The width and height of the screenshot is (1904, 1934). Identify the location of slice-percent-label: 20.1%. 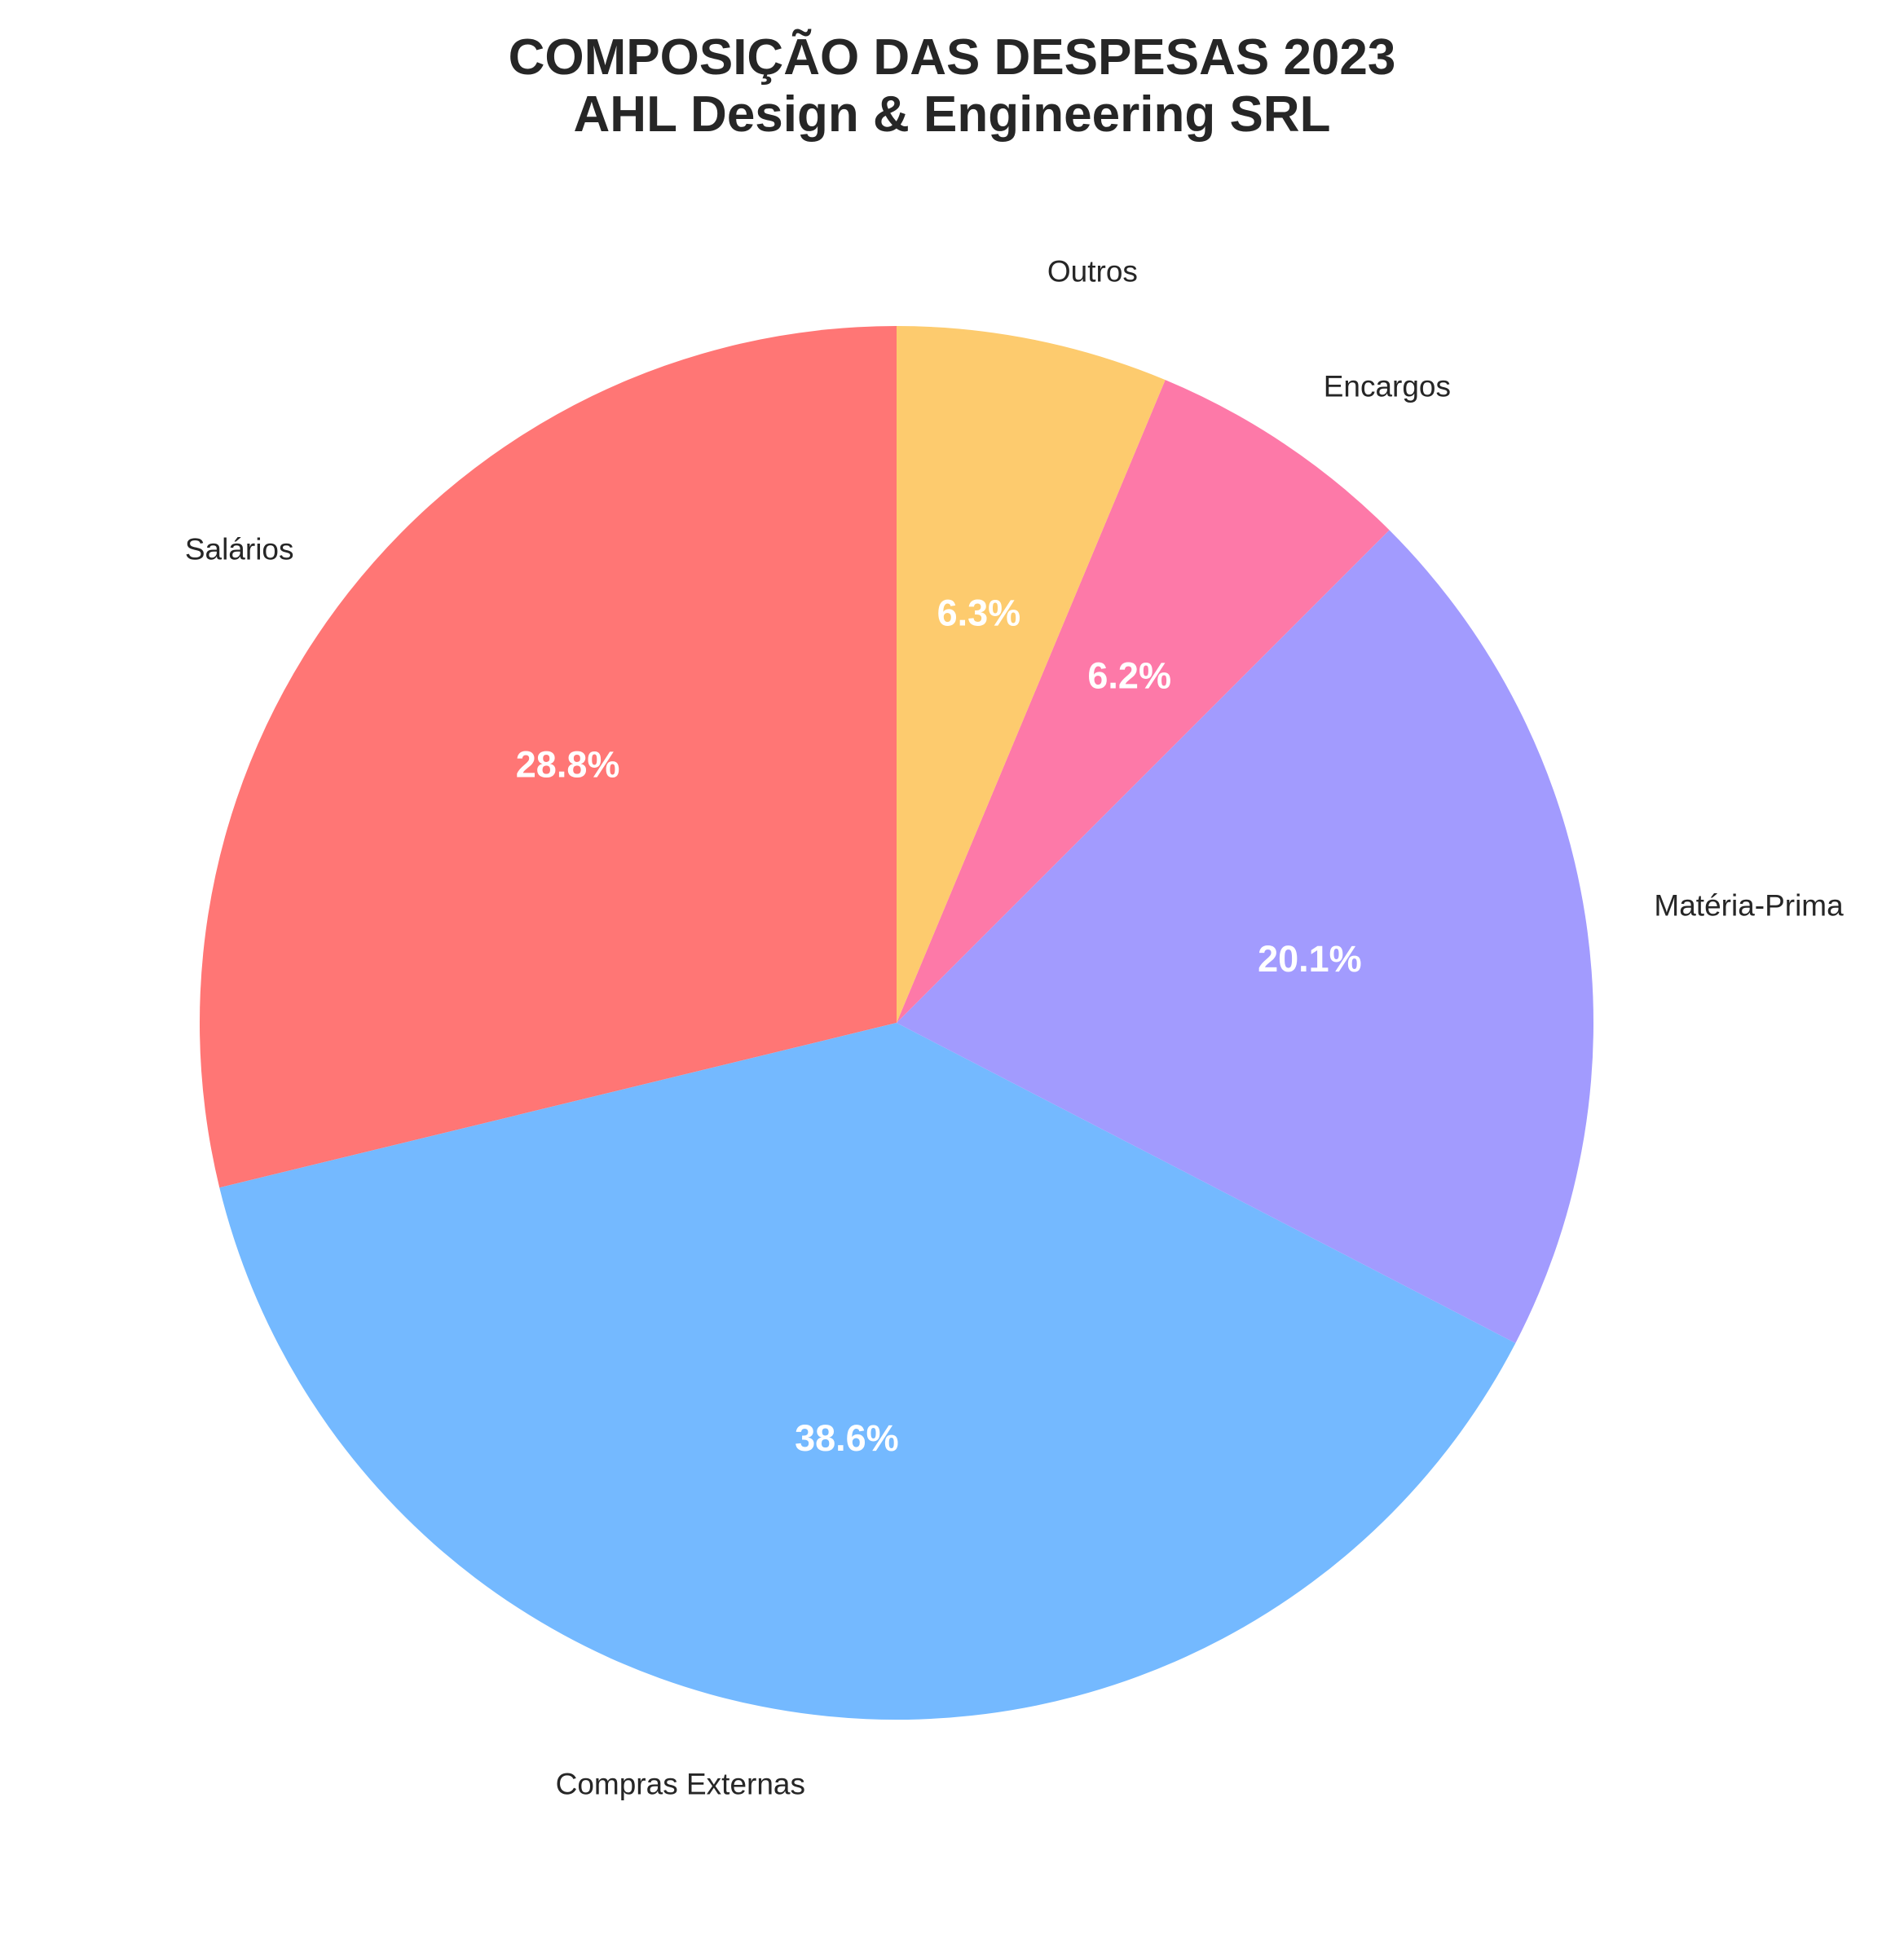
(1310, 959).